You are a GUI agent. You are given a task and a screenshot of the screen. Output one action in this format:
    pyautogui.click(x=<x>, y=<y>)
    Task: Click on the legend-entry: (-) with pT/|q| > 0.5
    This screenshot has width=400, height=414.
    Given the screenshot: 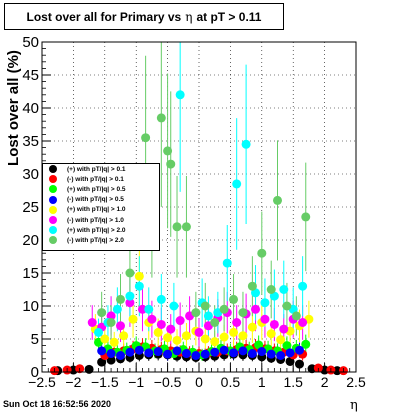 What is the action you would take?
    pyautogui.click(x=101, y=200)
    